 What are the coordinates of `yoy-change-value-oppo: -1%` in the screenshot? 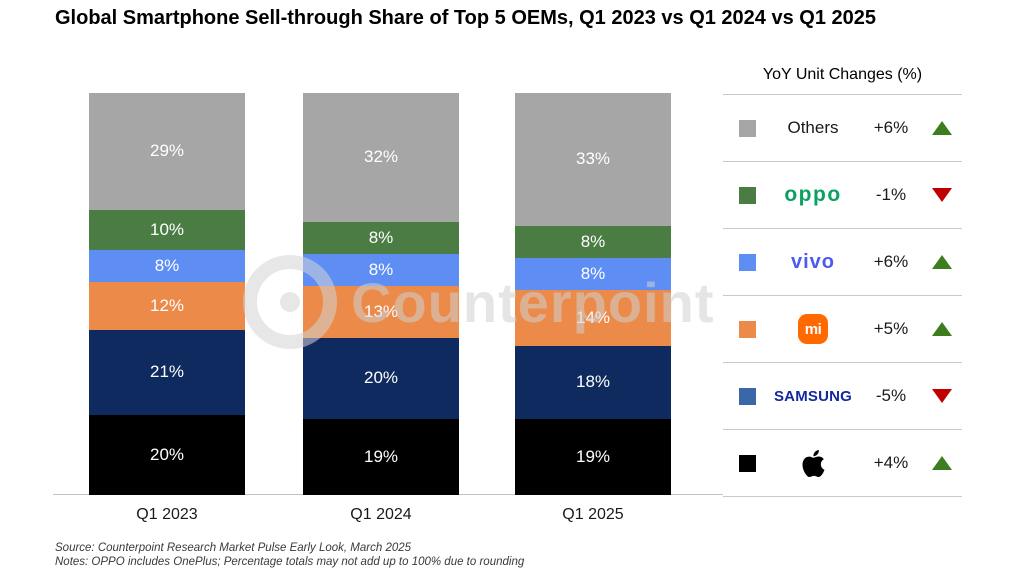 It's located at (891, 194).